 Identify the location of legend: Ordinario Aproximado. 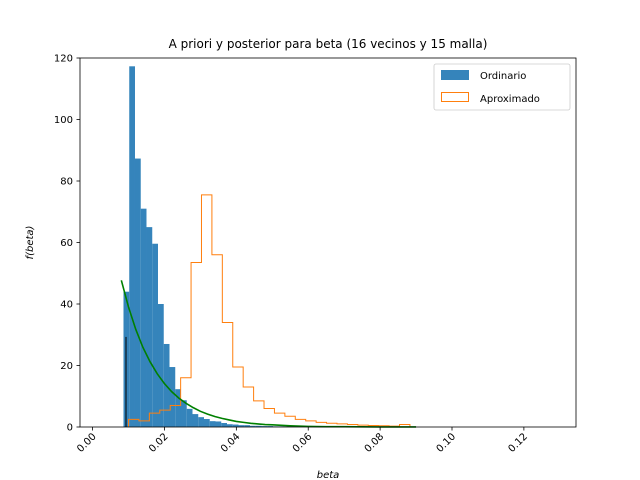
(502, 87).